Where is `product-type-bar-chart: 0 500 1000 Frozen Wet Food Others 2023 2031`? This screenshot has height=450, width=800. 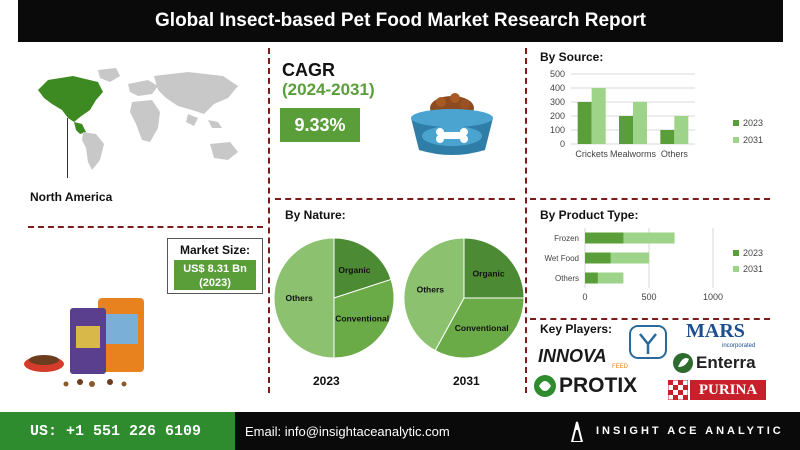
product-type-bar-chart: 0 500 1000 Frozen Wet Food Others 2023 2031 is located at coordinates (653, 265).